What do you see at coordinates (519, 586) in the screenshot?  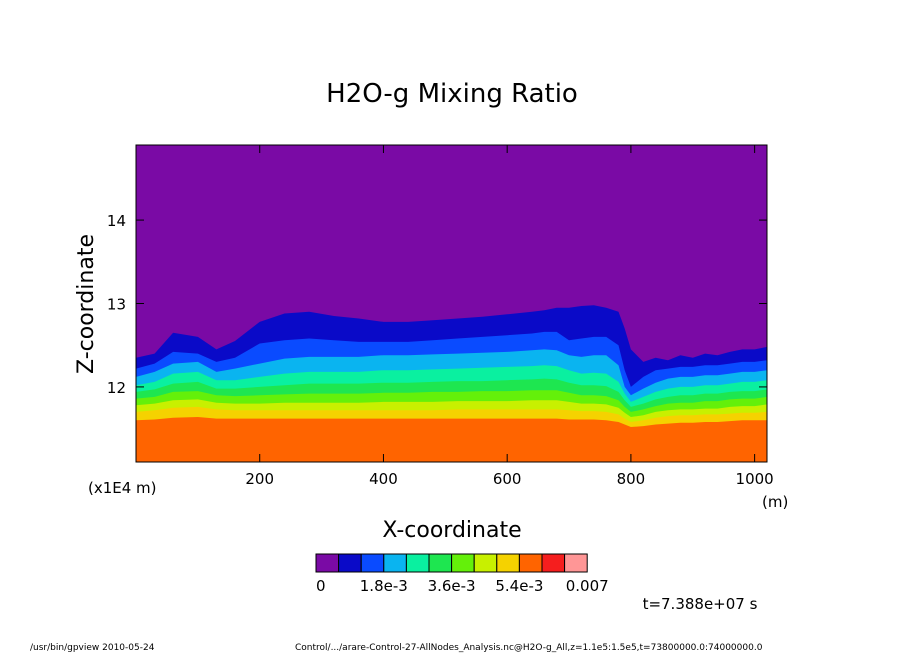 I see `colorbar-label: 5.4e-3` at bounding box center [519, 586].